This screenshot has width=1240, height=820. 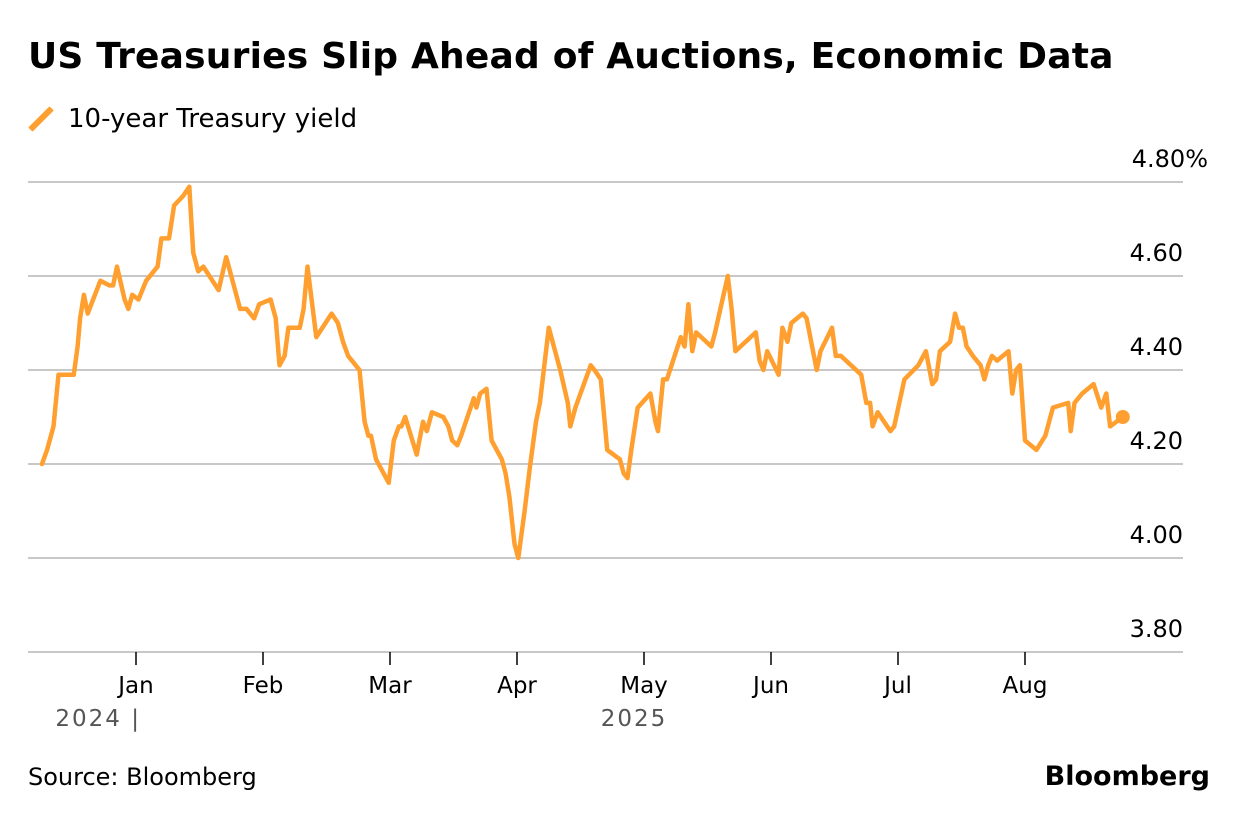 I want to click on y-tick-label: 4.00, so click(x=1156, y=535).